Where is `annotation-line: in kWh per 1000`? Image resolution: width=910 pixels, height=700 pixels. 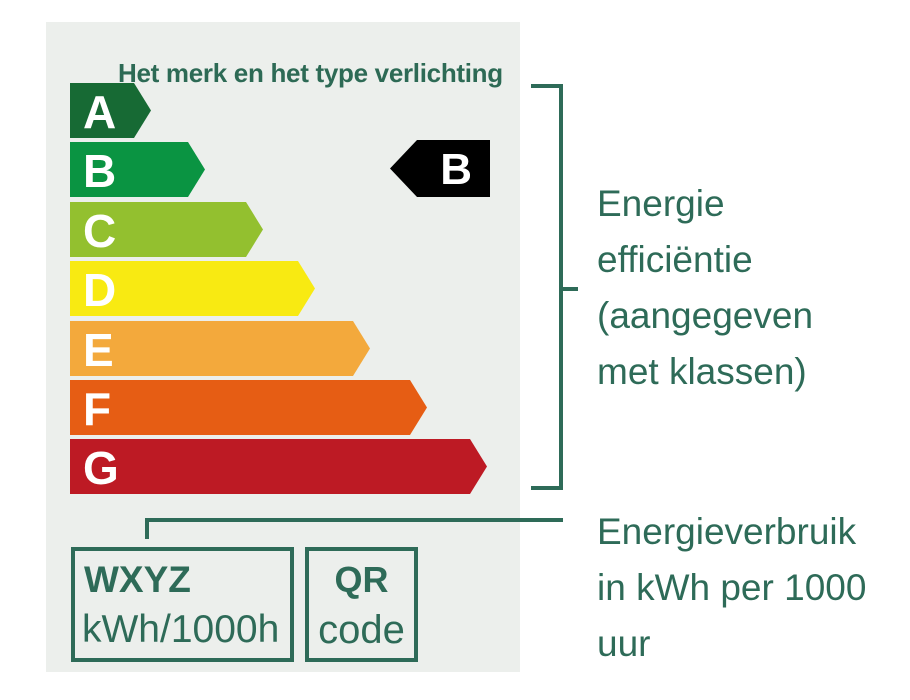
annotation-line: in kWh per 1000 is located at coordinates (732, 587).